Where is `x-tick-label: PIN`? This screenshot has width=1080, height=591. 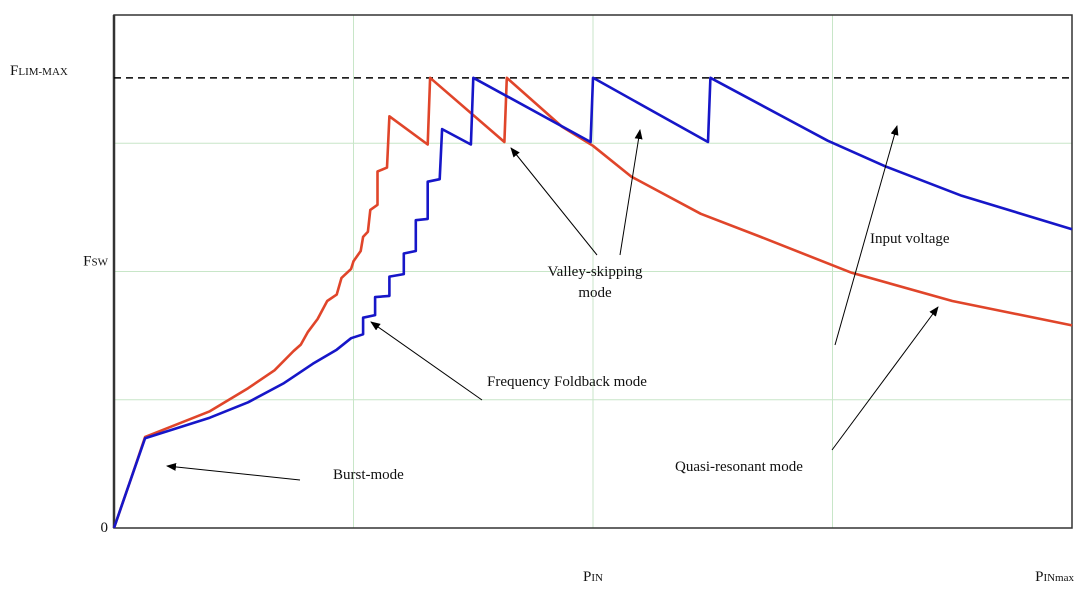
x-tick-label: PIN is located at coordinates (593, 577).